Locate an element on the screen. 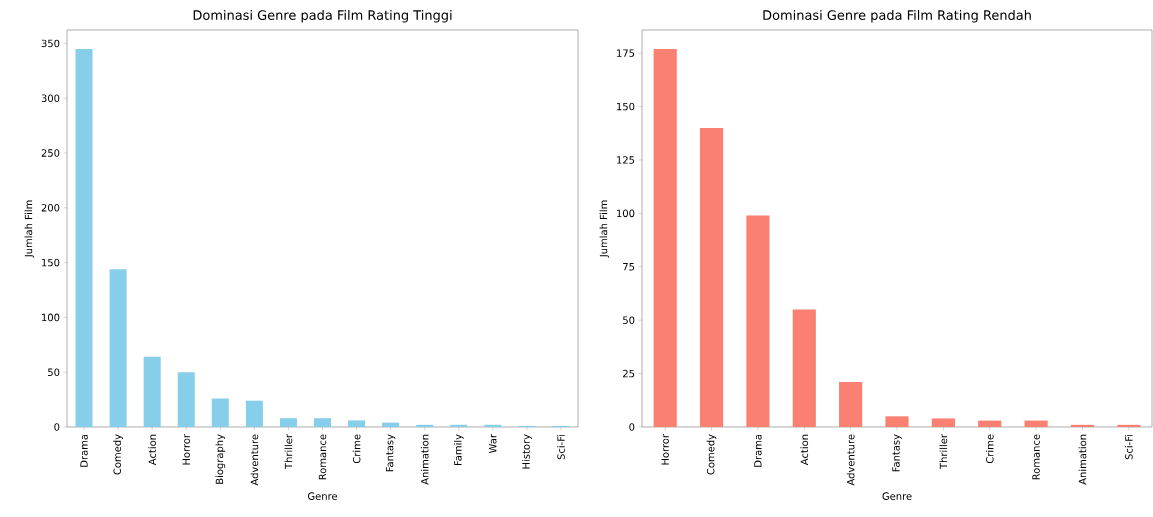  y-tick-label: 25 is located at coordinates (629, 373).